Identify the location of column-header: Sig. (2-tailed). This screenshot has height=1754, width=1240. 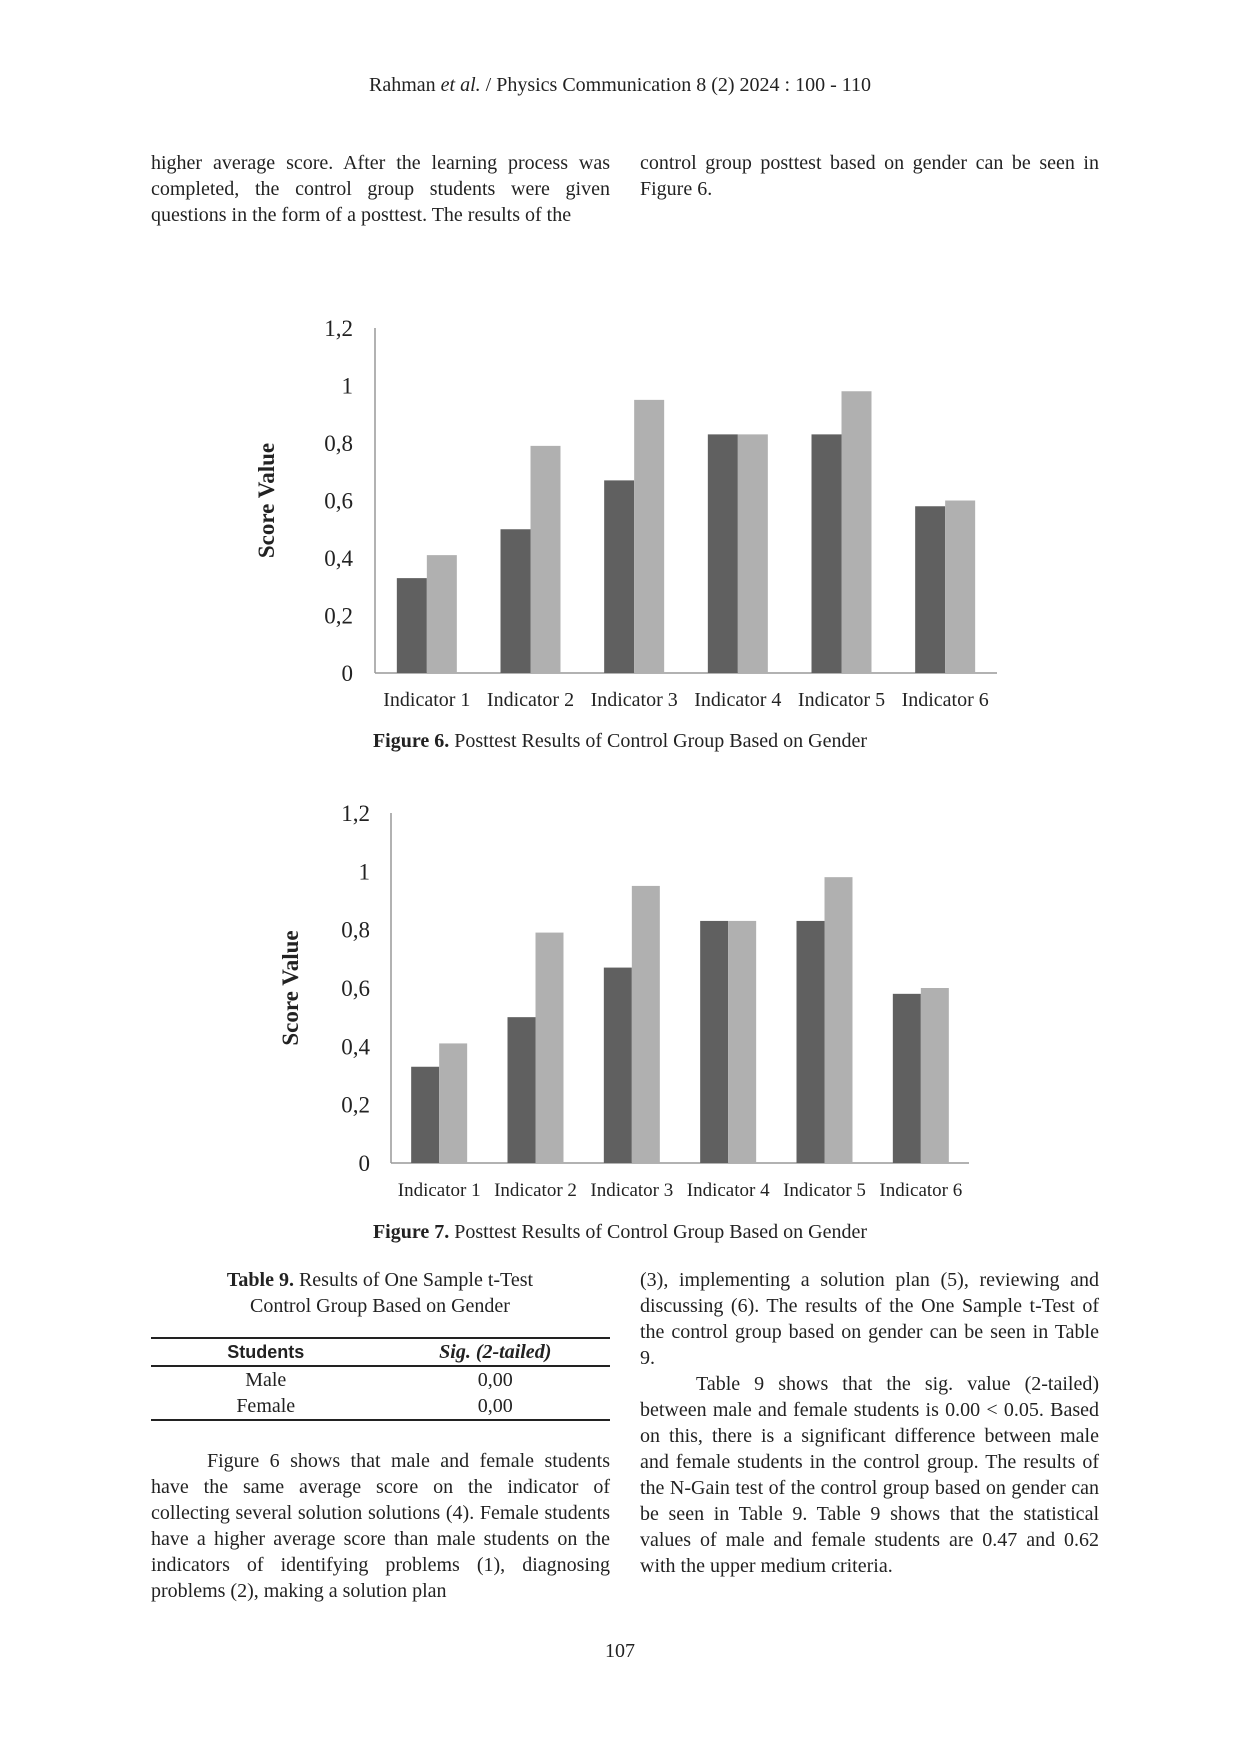
(495, 1351).